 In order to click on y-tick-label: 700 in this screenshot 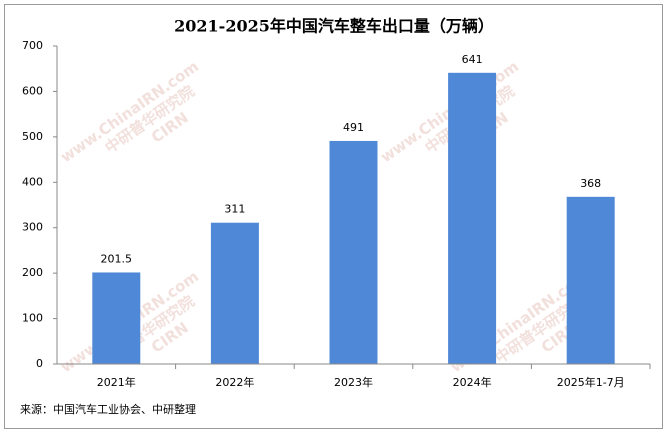, I will do `click(32, 45)`.